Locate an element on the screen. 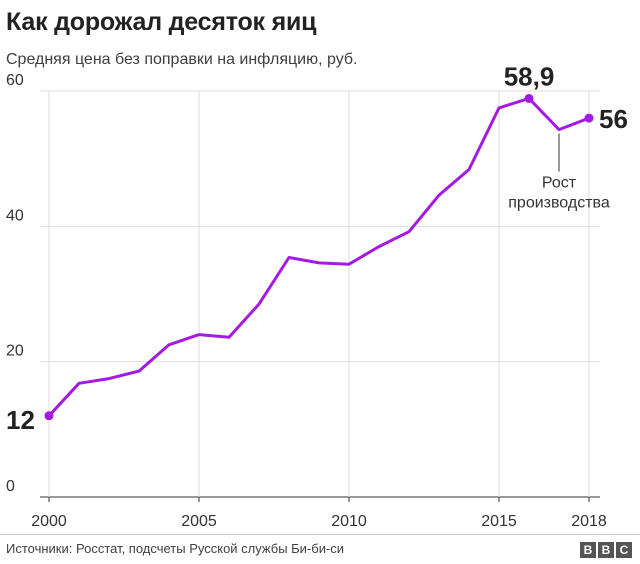 This screenshot has height=564, width=640. y-tick-label: 60 is located at coordinates (15, 80).